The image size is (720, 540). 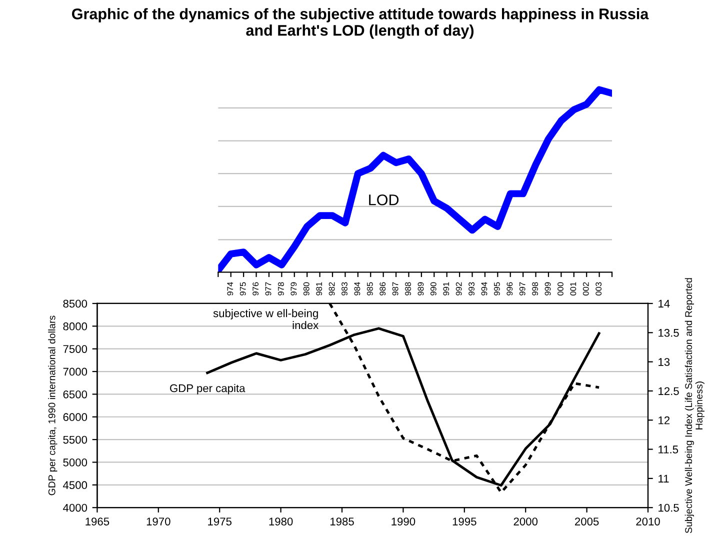 What do you see at coordinates (648, 522) in the screenshot?
I see `x-tick-label: 2010` at bounding box center [648, 522].